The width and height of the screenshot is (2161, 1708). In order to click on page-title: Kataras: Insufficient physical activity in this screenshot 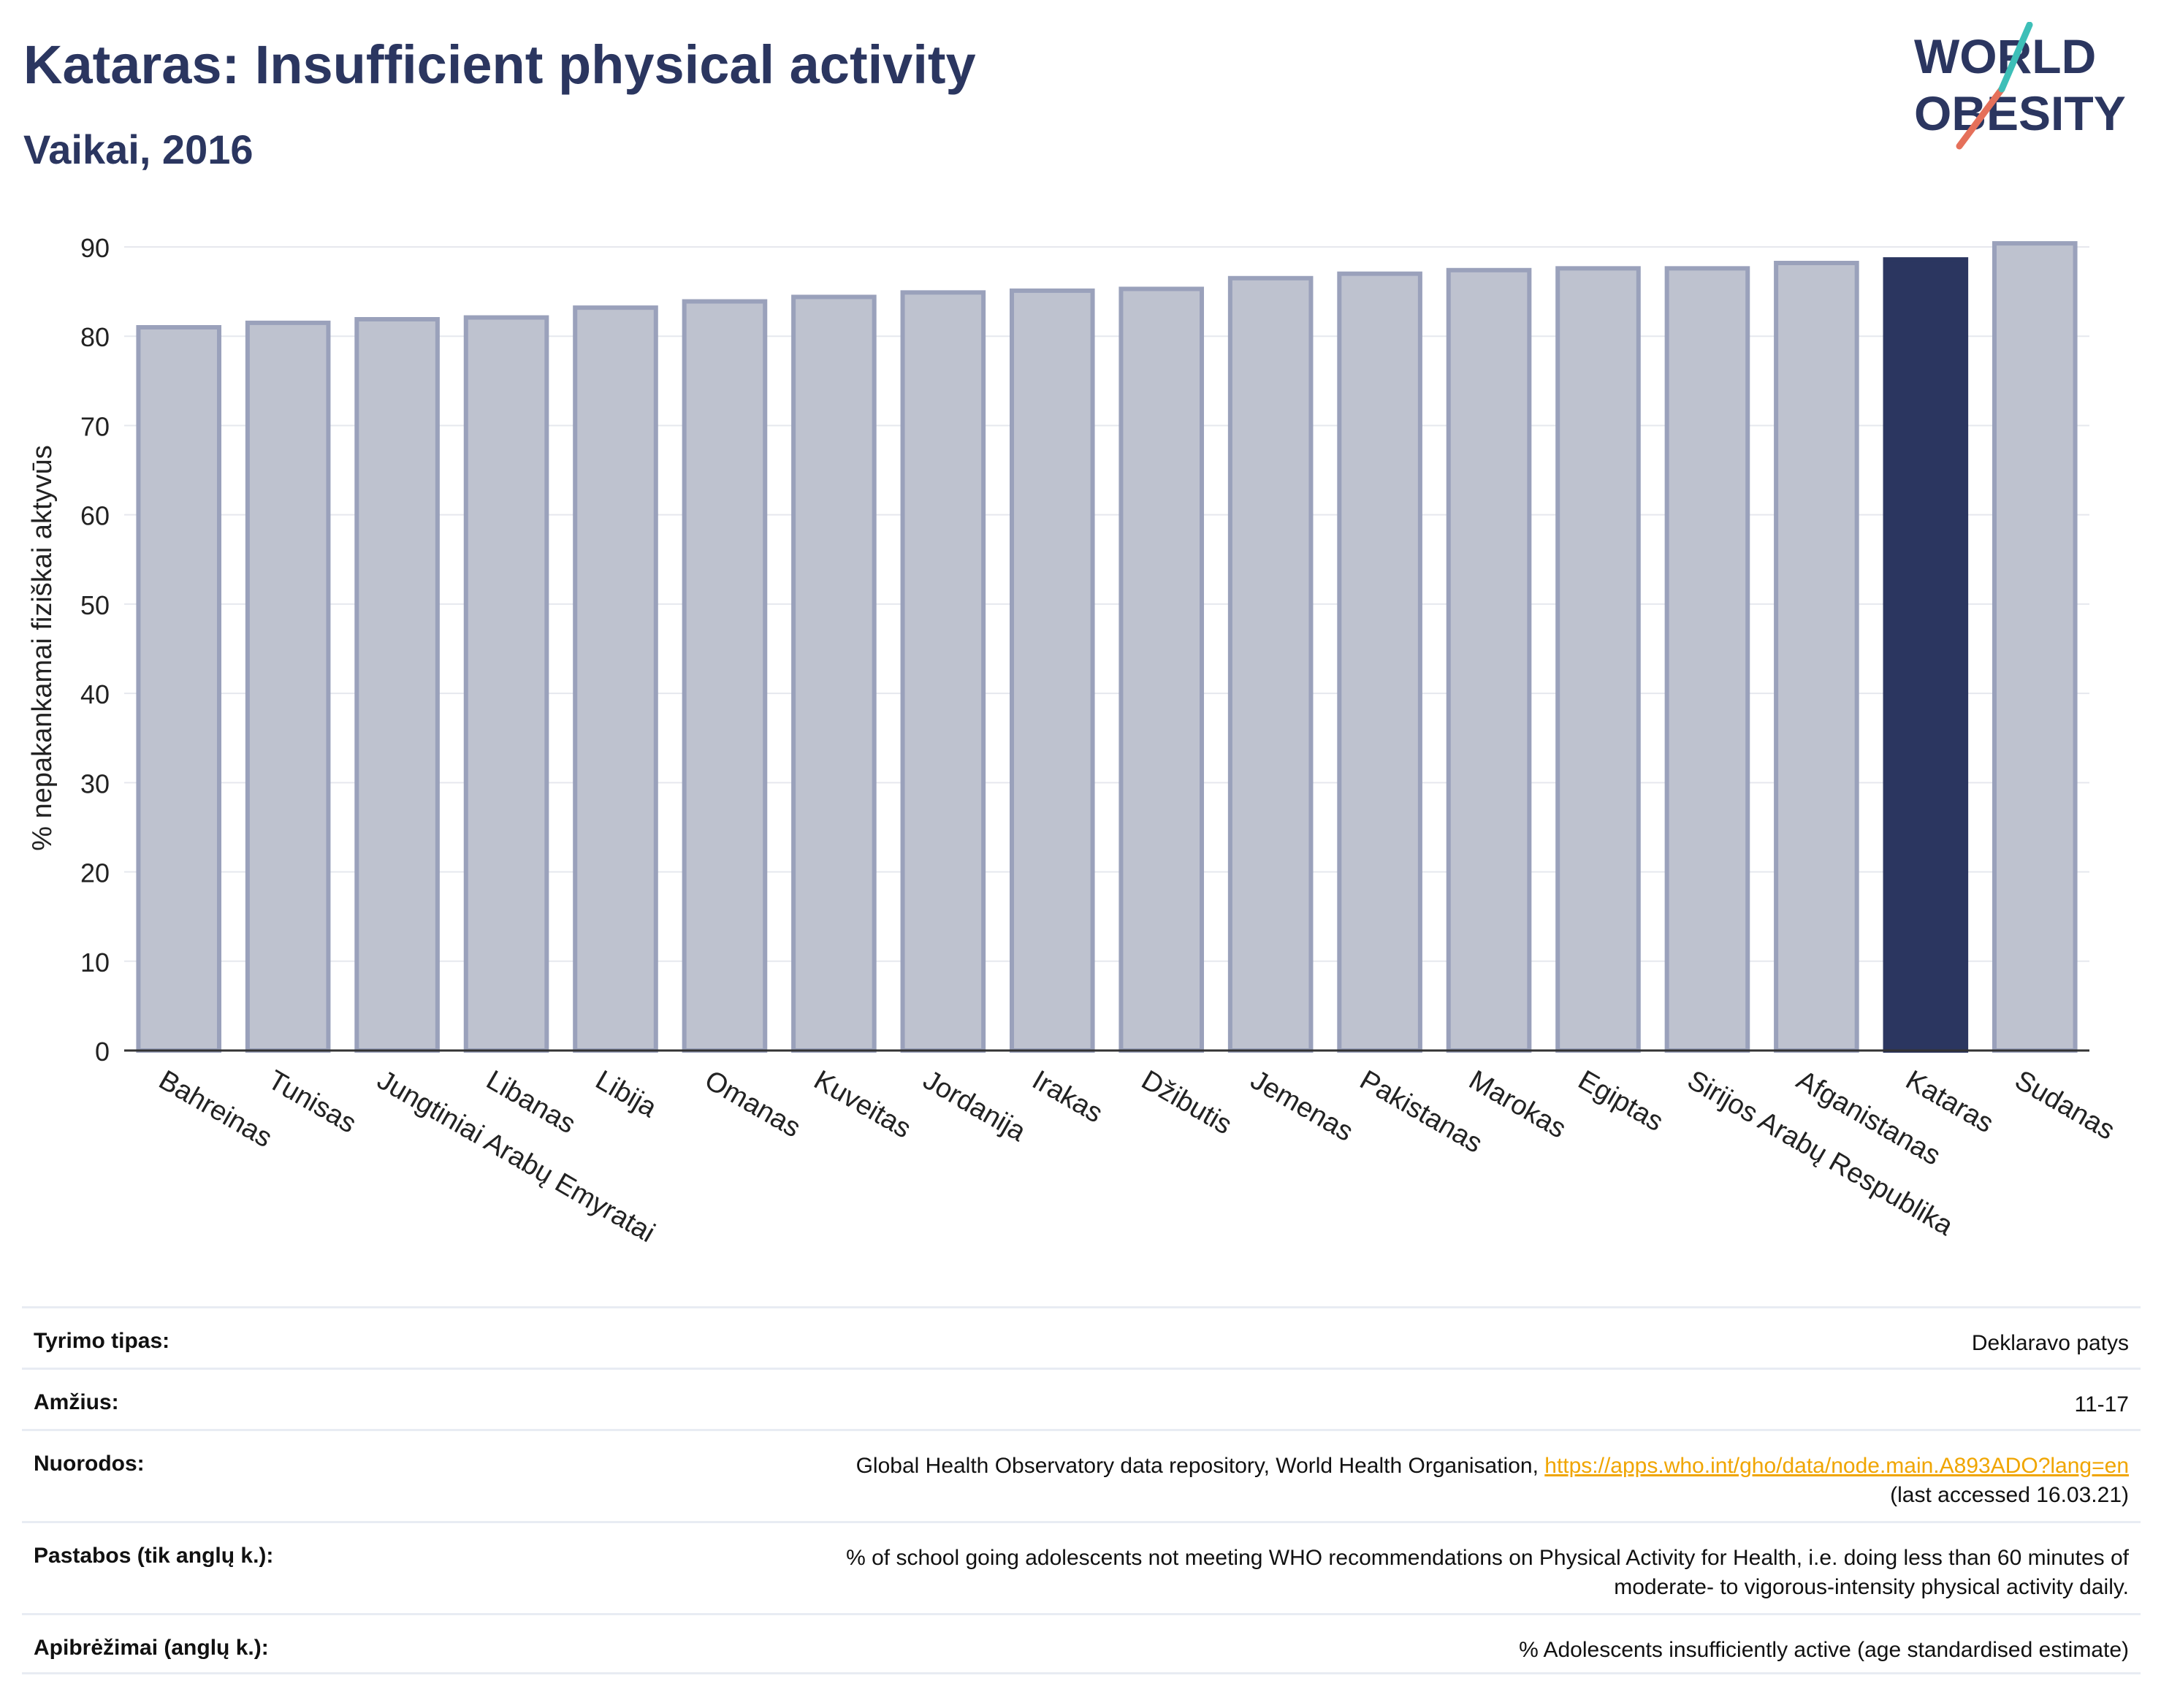, I will do `click(500, 64)`.